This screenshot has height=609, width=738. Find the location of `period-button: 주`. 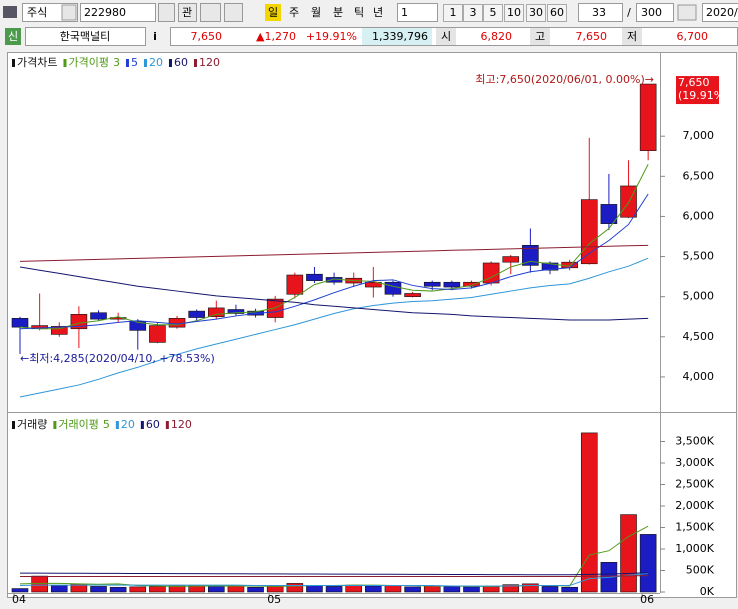

period-button: 주 is located at coordinates (294, 12).